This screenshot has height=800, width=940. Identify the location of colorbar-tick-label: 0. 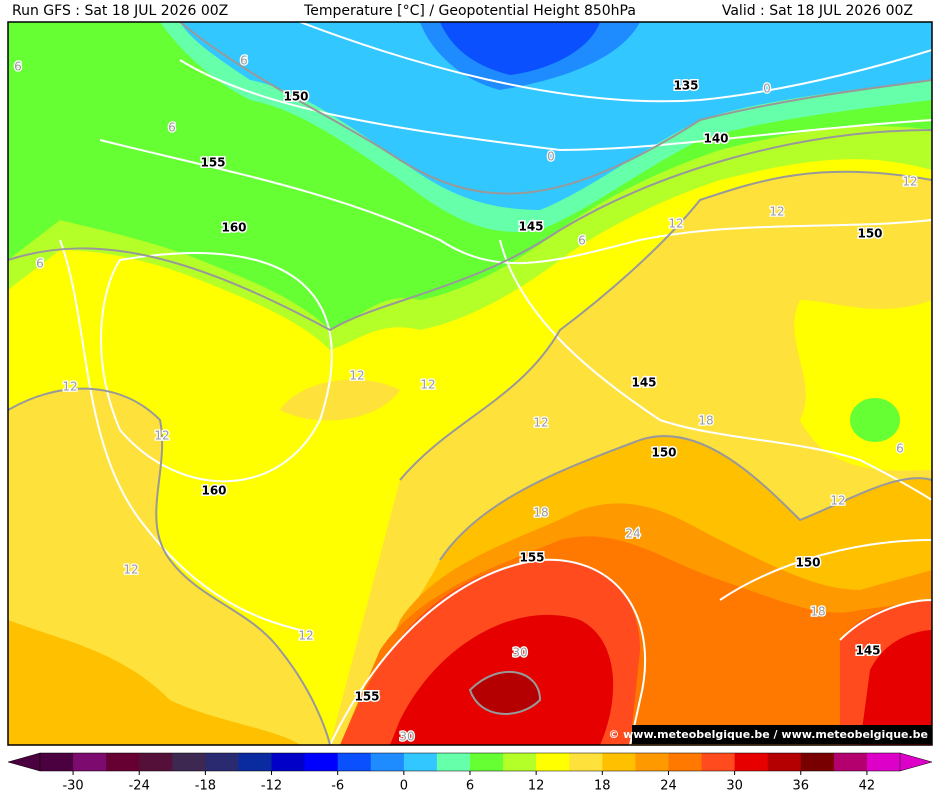
(404, 786).